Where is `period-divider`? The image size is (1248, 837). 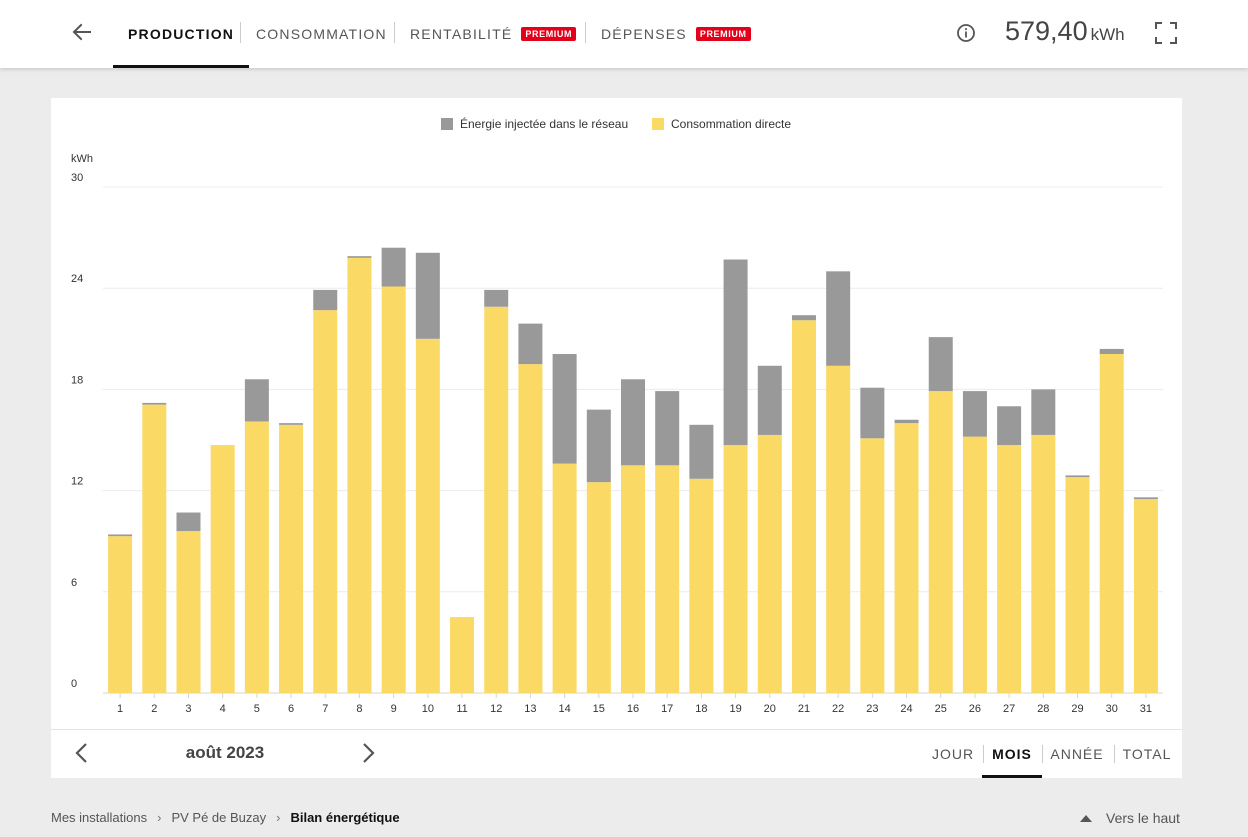
period-divider is located at coordinates (1042, 754).